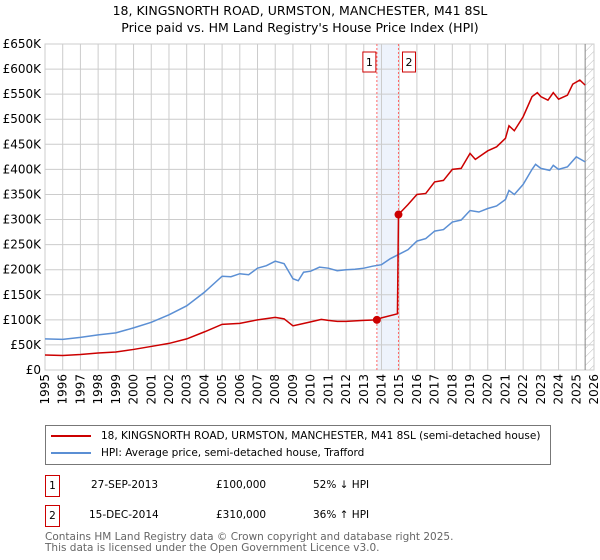  What do you see at coordinates (341, 515) in the screenshot?
I see `transaction-hpi: 36% ↑ HPI` at bounding box center [341, 515].